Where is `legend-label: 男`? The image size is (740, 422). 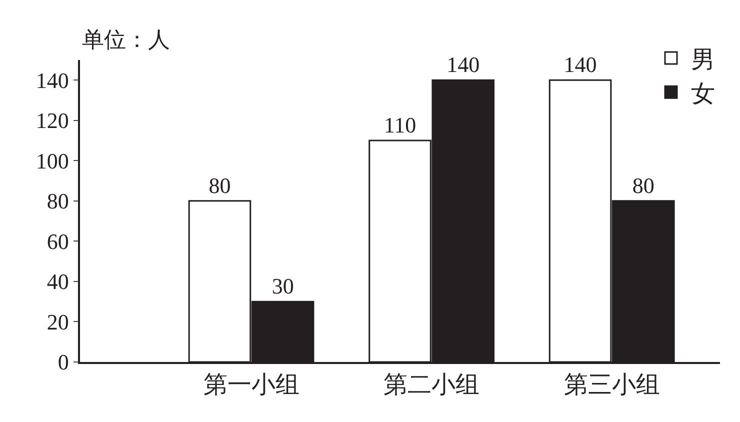
legend-label: 男 is located at coordinates (703, 60).